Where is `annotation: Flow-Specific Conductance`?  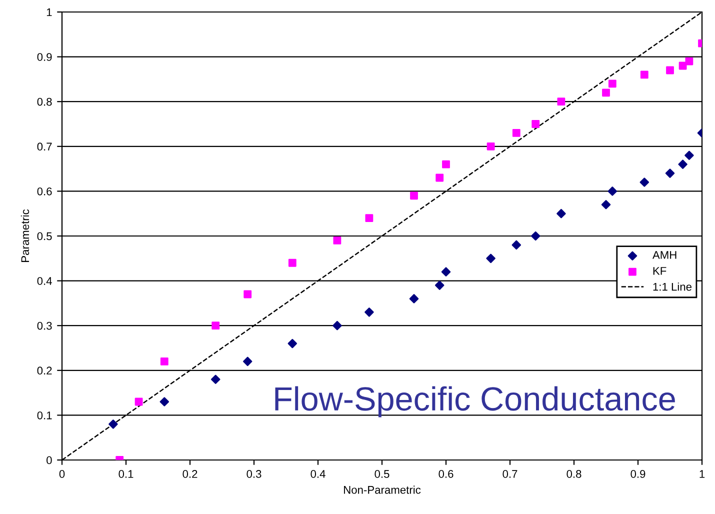
annotation: Flow-Specific Conductance is located at coordinates (475, 402).